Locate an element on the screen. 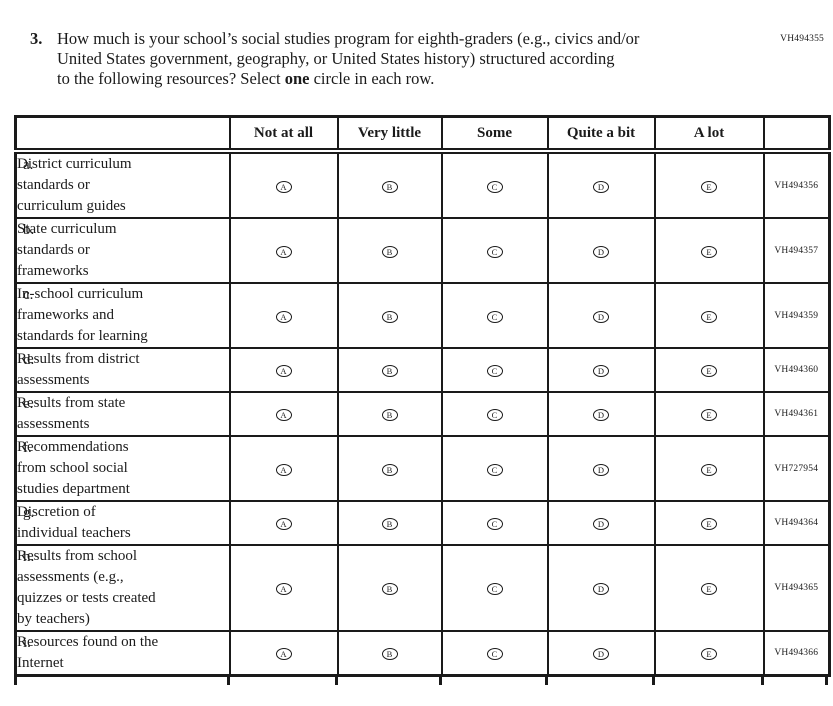 The width and height of the screenshot is (833, 706). row-letter: b. is located at coordinates (29, 230).